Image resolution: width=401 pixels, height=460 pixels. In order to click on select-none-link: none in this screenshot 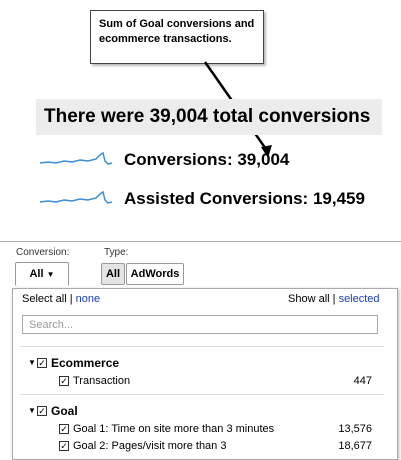, I will do `click(88, 299)`.